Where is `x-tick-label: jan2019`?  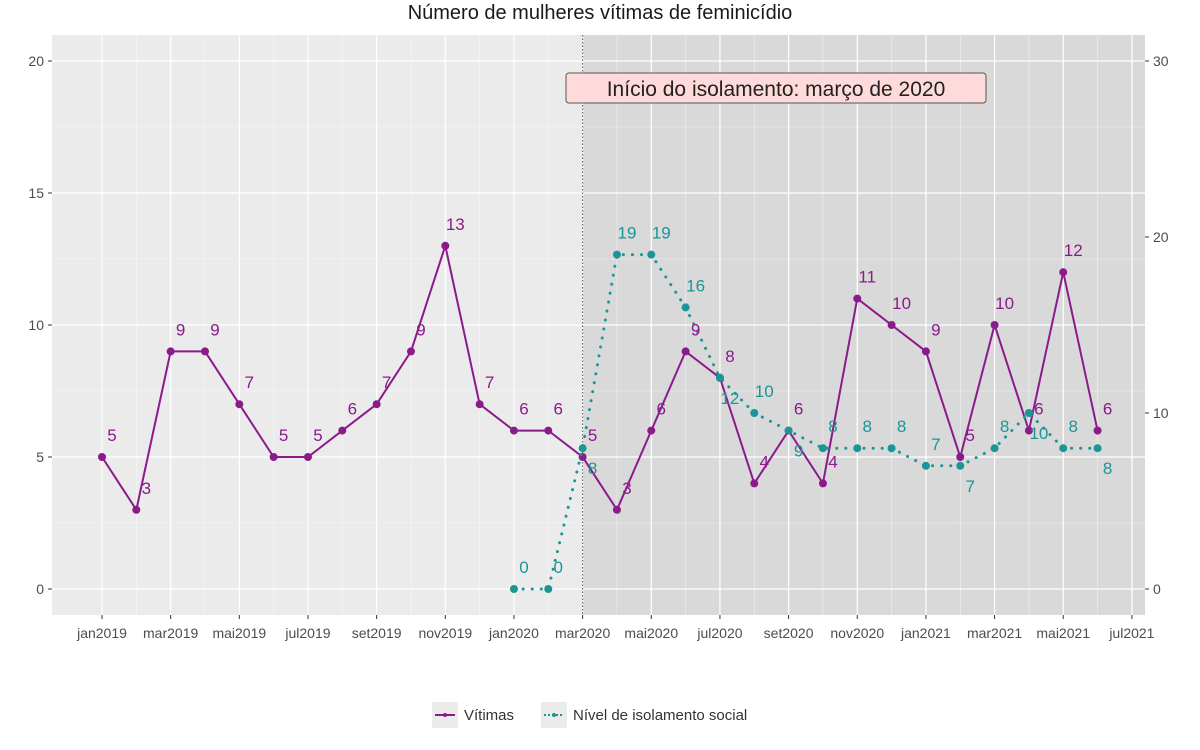
x-tick-label: jan2019 is located at coordinates (101, 633).